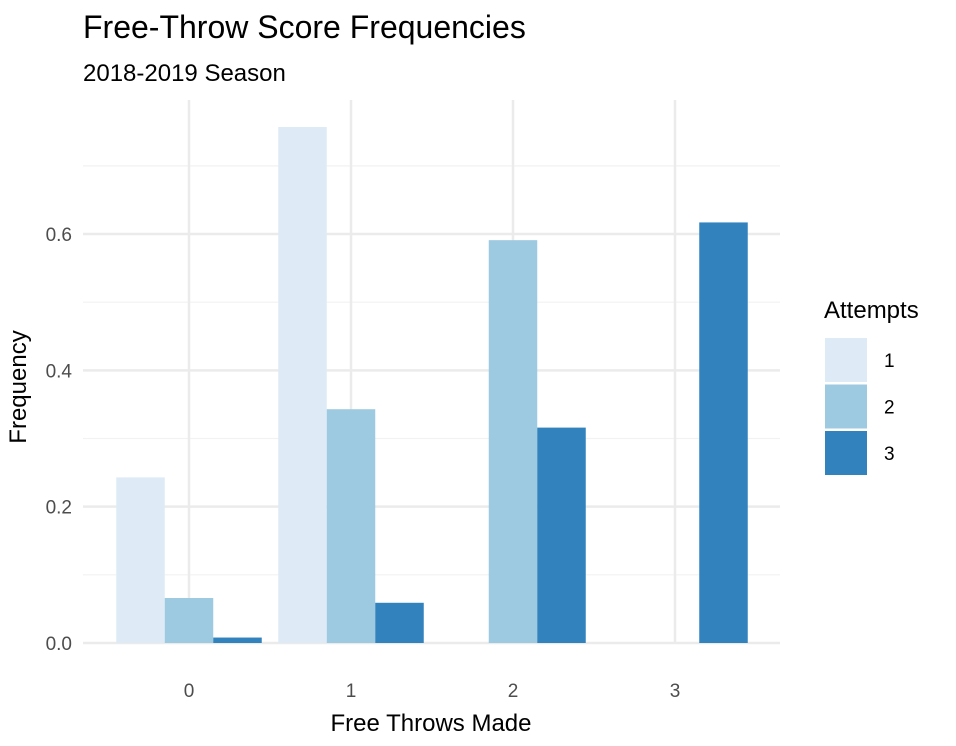  Describe the element at coordinates (675, 691) in the screenshot. I see `x-tick-label: 3` at that location.